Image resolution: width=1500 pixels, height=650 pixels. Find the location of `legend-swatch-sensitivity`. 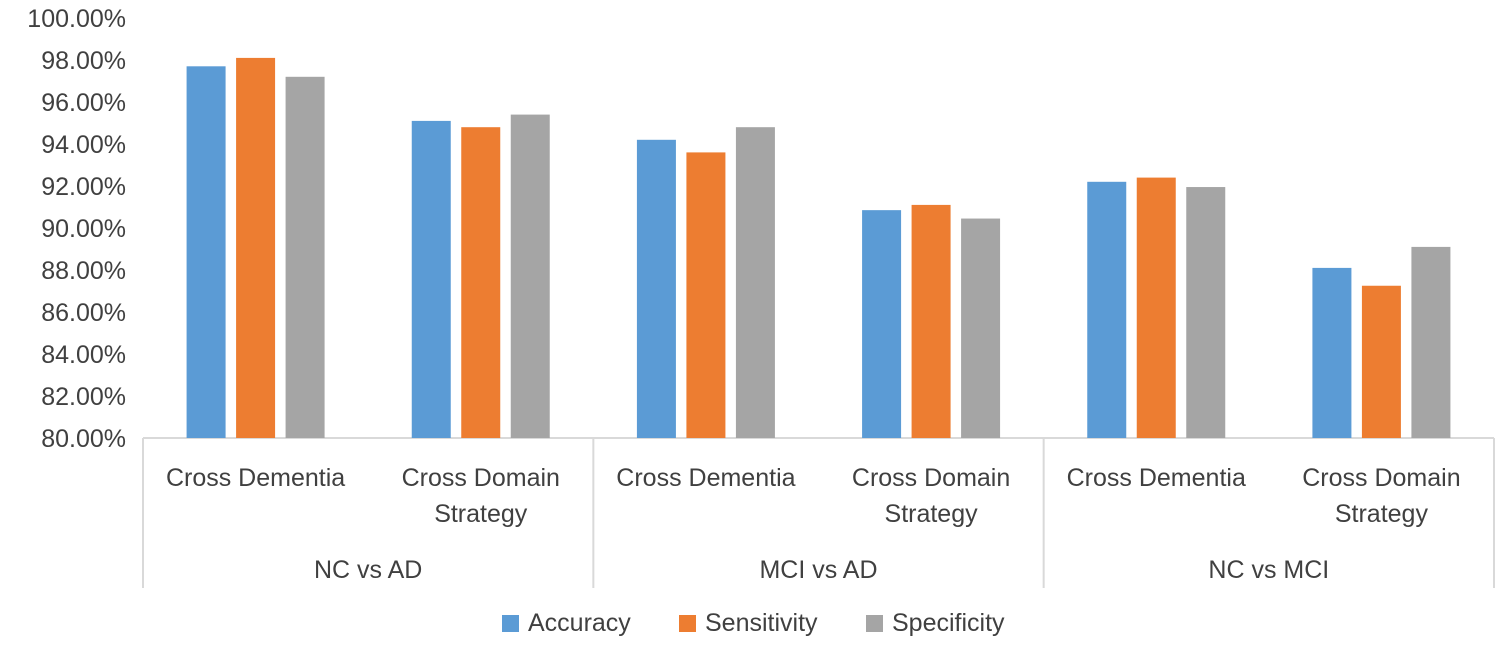

legend-swatch-sensitivity is located at coordinates (687, 623).